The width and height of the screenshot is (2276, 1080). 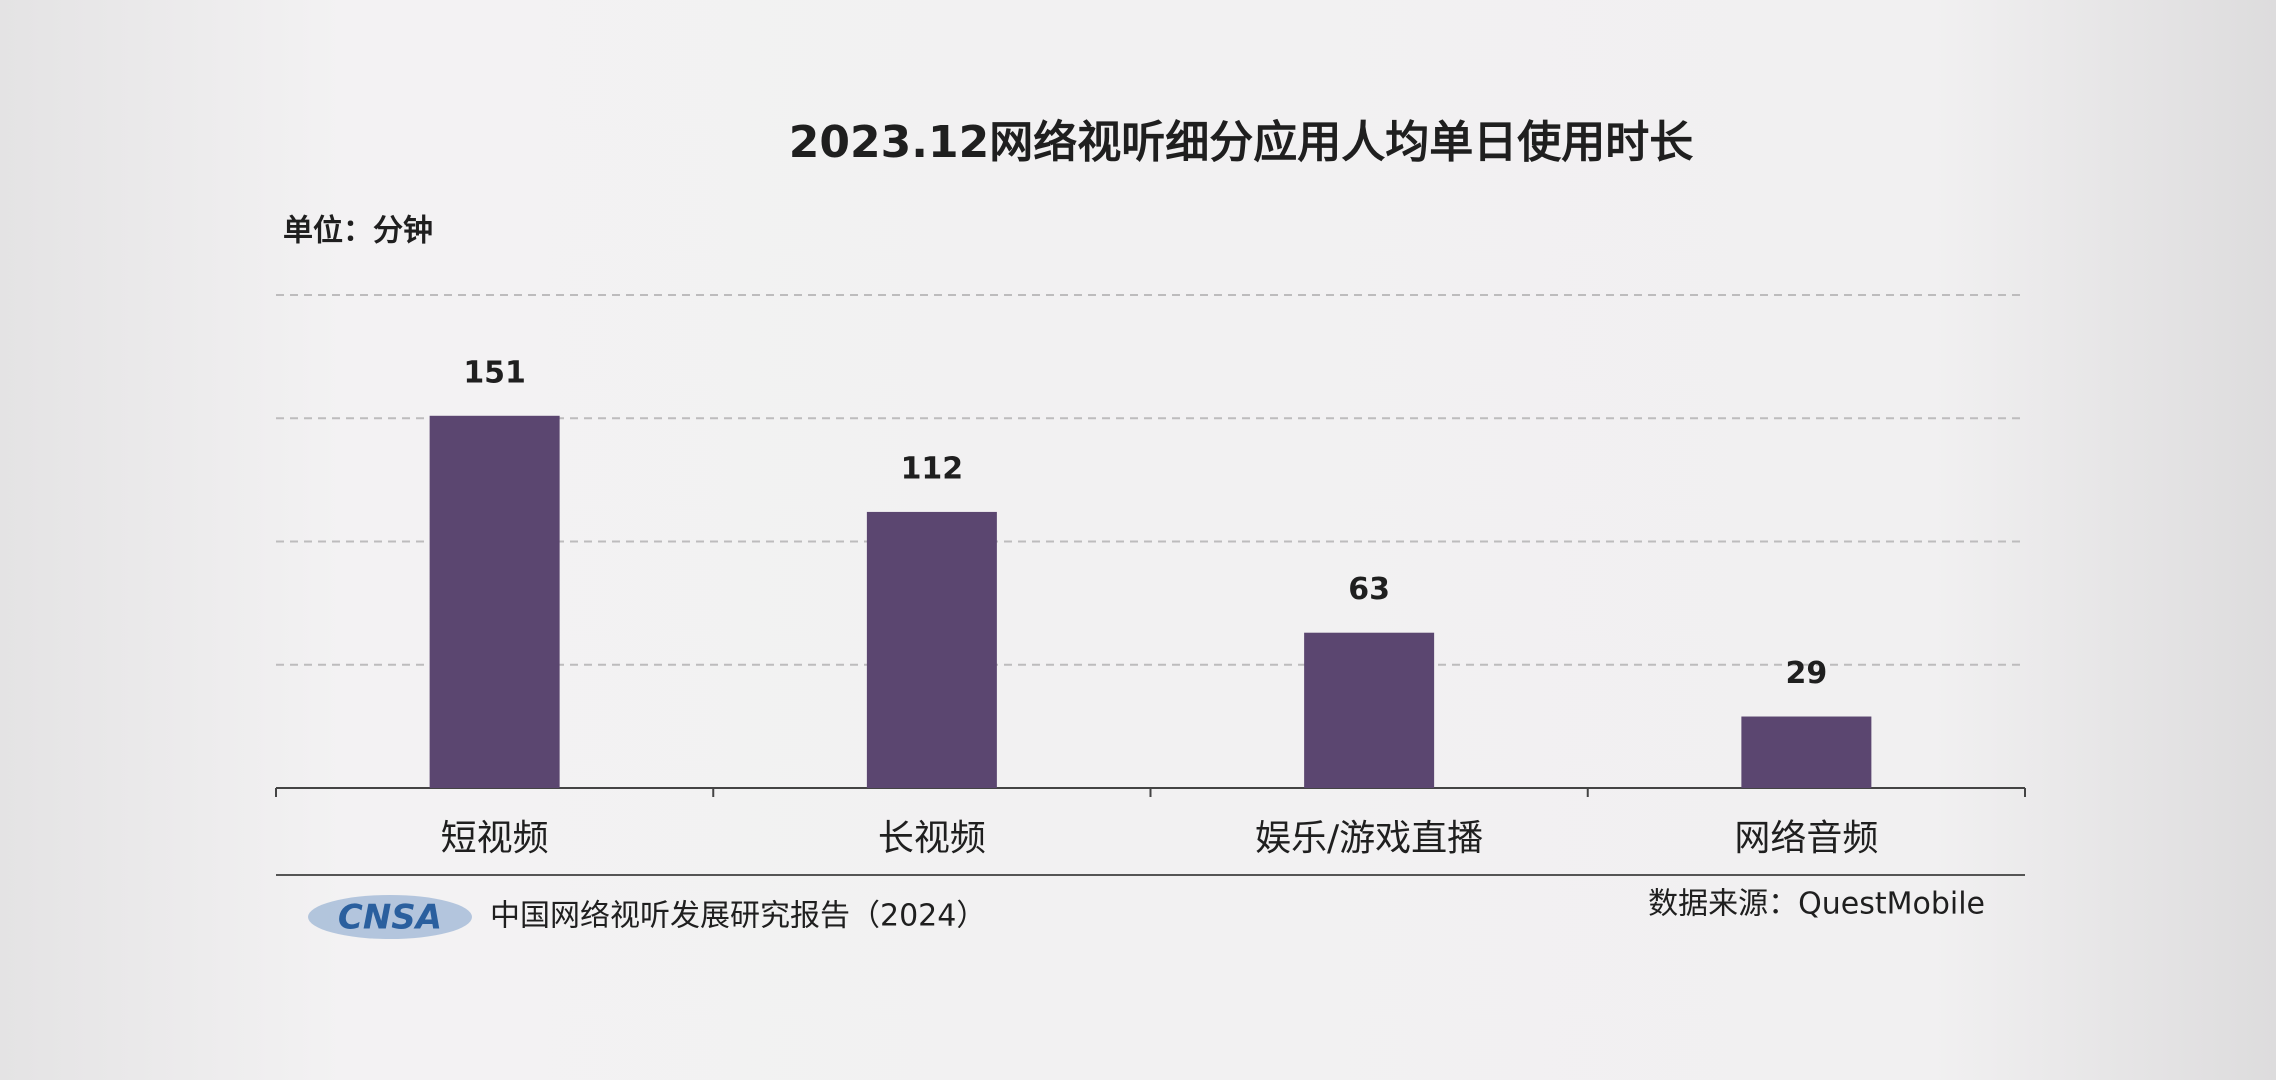 What do you see at coordinates (1807, 673) in the screenshot?
I see `data-label: 29` at bounding box center [1807, 673].